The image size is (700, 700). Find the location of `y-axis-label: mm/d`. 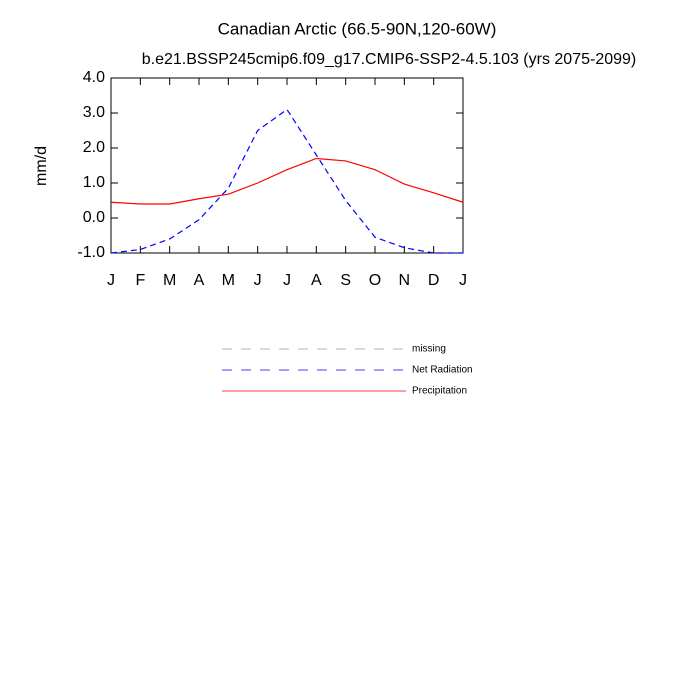

y-axis-label: mm/d is located at coordinates (41, 166).